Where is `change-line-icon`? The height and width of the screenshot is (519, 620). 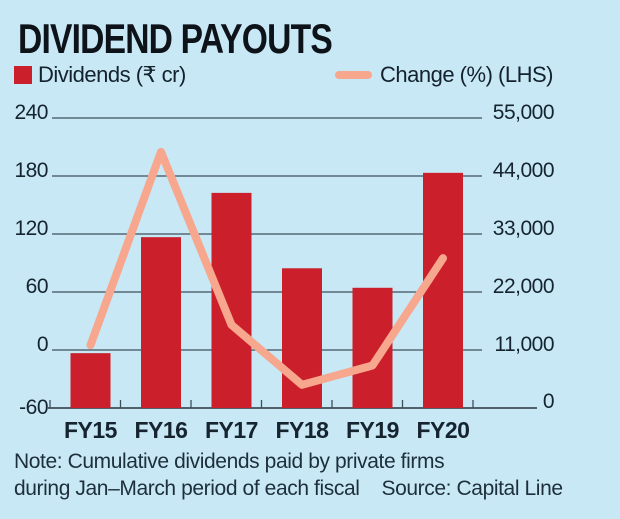 change-line-icon is located at coordinates (353, 75).